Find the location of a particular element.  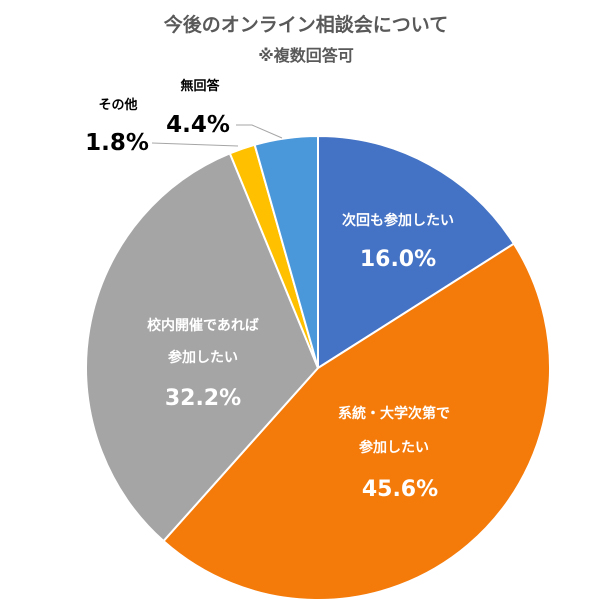

slice-label-3-line2: 参加したい is located at coordinates (203, 357).